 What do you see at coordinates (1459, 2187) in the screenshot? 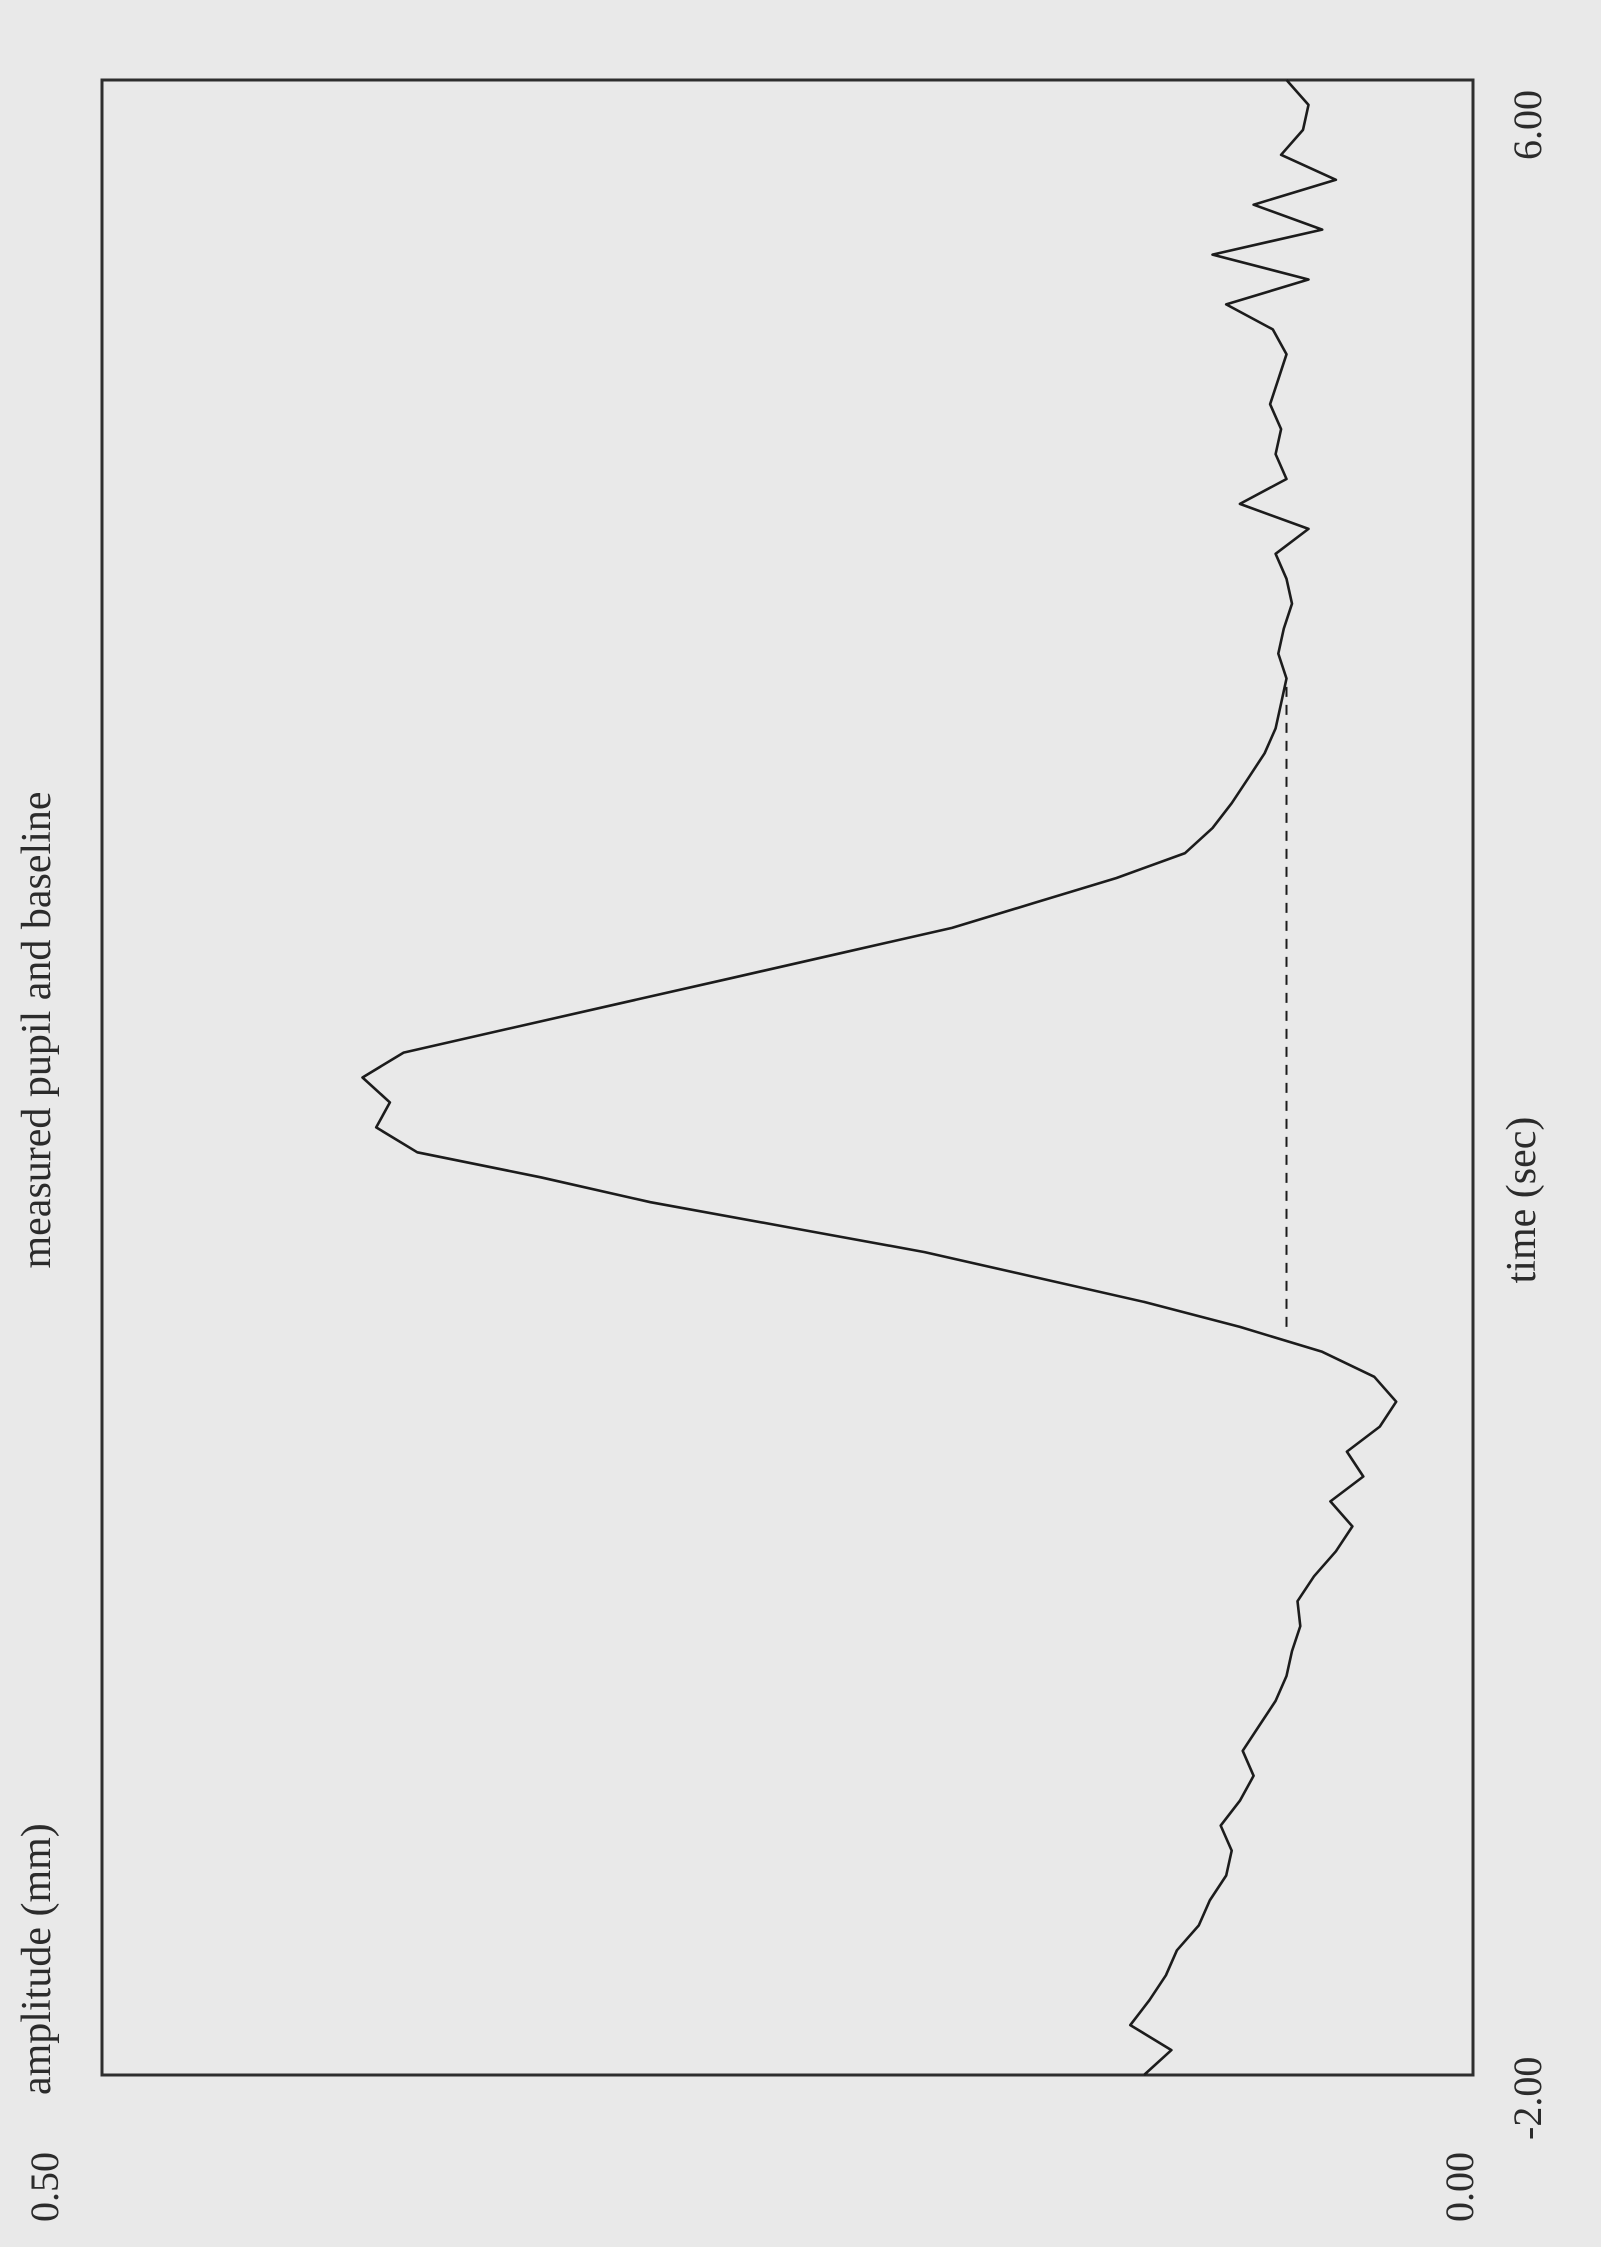
I see `y-tick-label-min: 0.00` at bounding box center [1459, 2187].